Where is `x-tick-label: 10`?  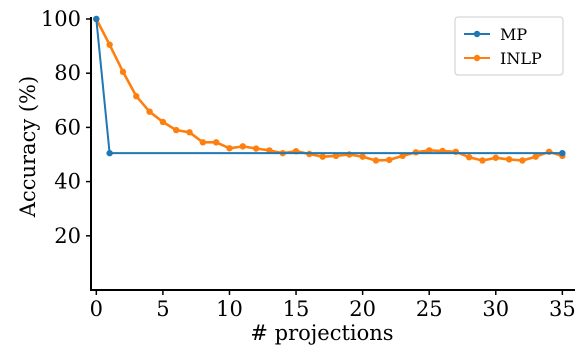
x-tick-label: 10 is located at coordinates (229, 309).